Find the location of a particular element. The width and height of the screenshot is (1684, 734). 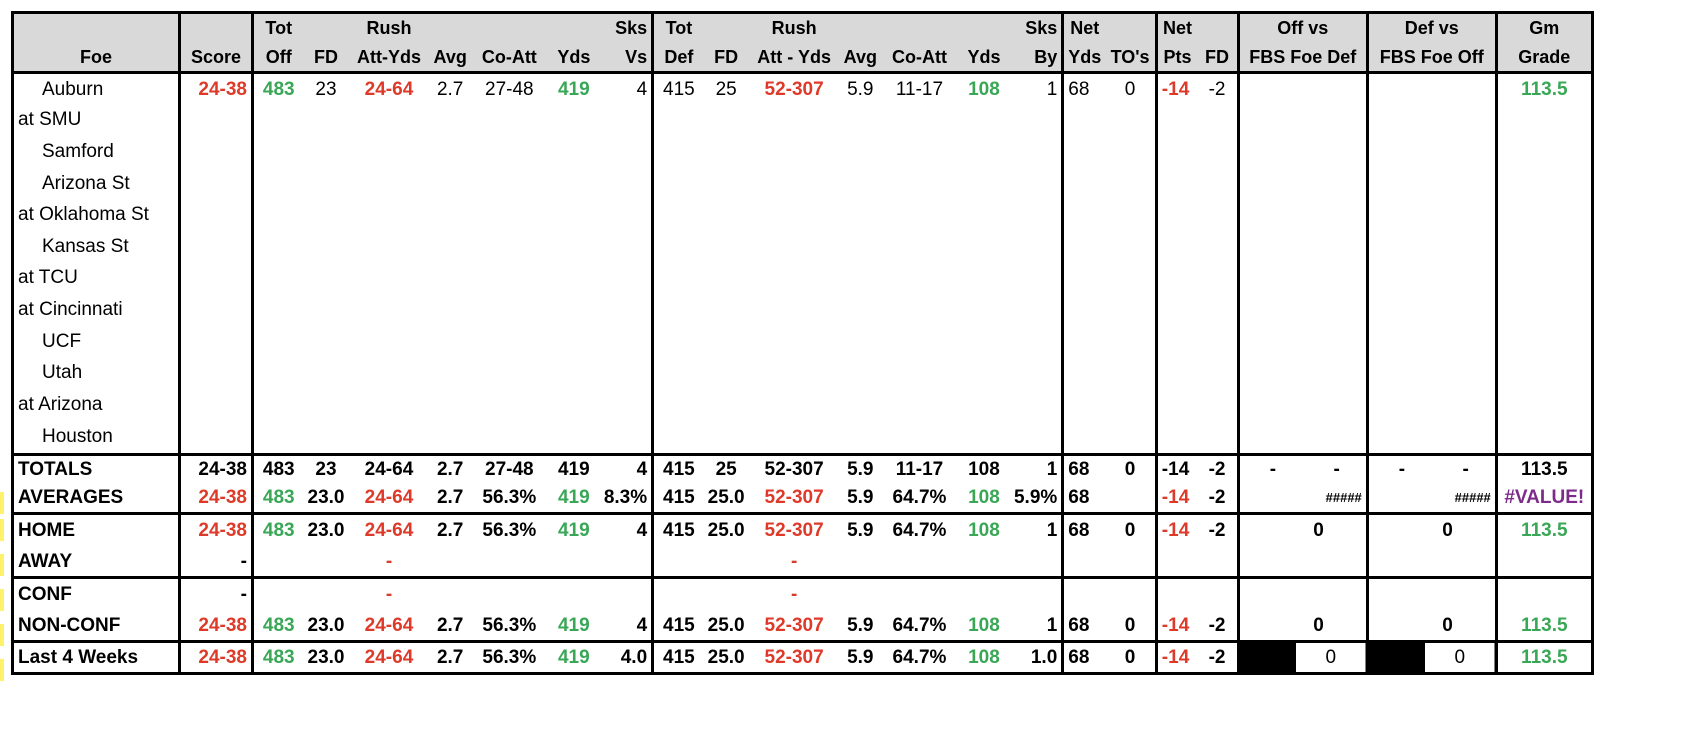

header-bottom-rush-att-yds: Att-Yds is located at coordinates (389, 58).